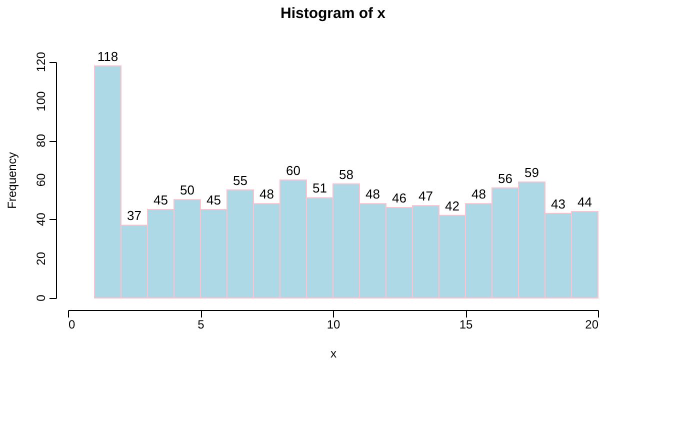  What do you see at coordinates (72, 325) in the screenshot?
I see `x-tick-label: 0` at bounding box center [72, 325].